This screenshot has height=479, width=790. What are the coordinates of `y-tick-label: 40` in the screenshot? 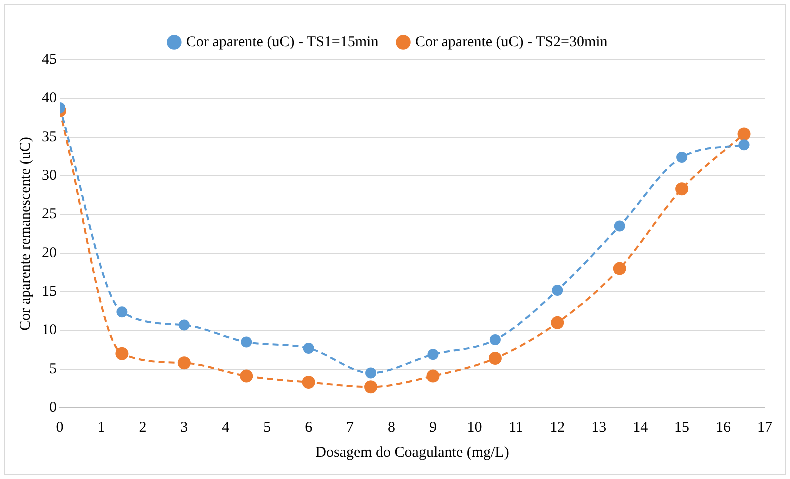 It's located at (49, 98).